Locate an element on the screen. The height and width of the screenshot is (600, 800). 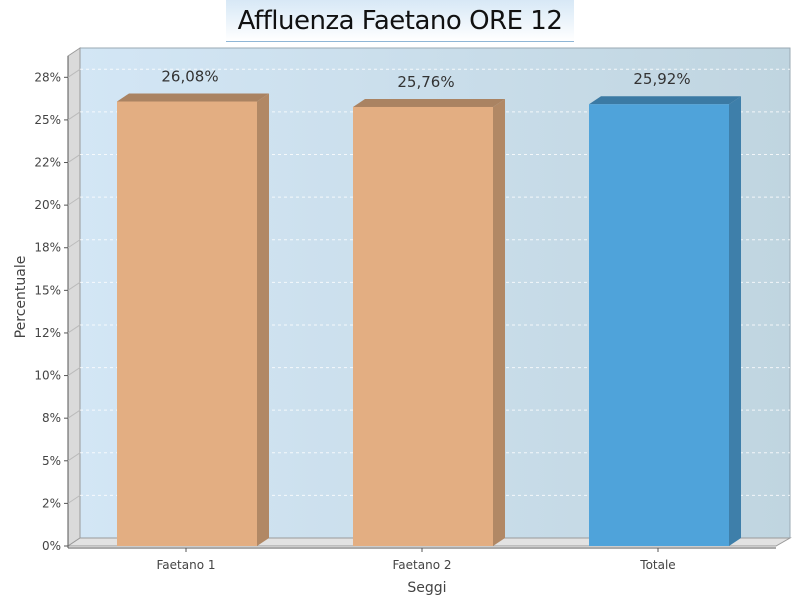
plot-left-wall is located at coordinates (74, 297).